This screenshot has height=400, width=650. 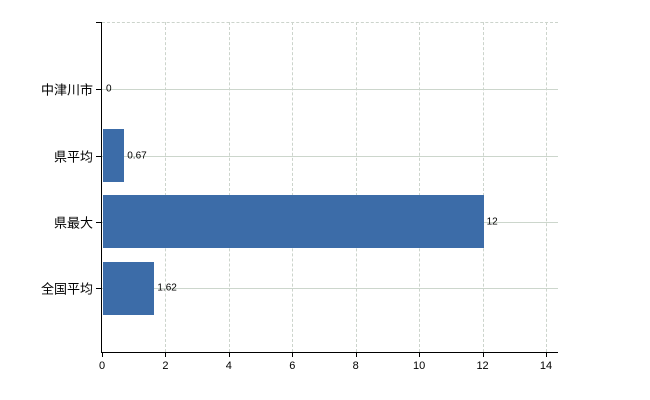 I want to click on x-axis-tick-label: 8, so click(x=355, y=366).